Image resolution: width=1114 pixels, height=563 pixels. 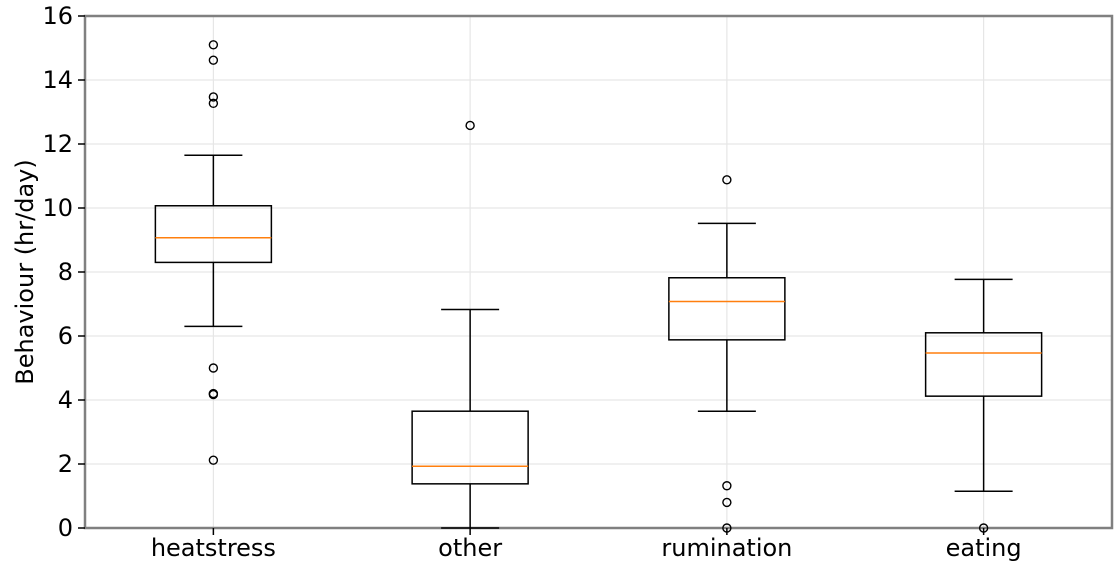 What do you see at coordinates (983, 405) in the screenshot?
I see `box-eating` at bounding box center [983, 405].